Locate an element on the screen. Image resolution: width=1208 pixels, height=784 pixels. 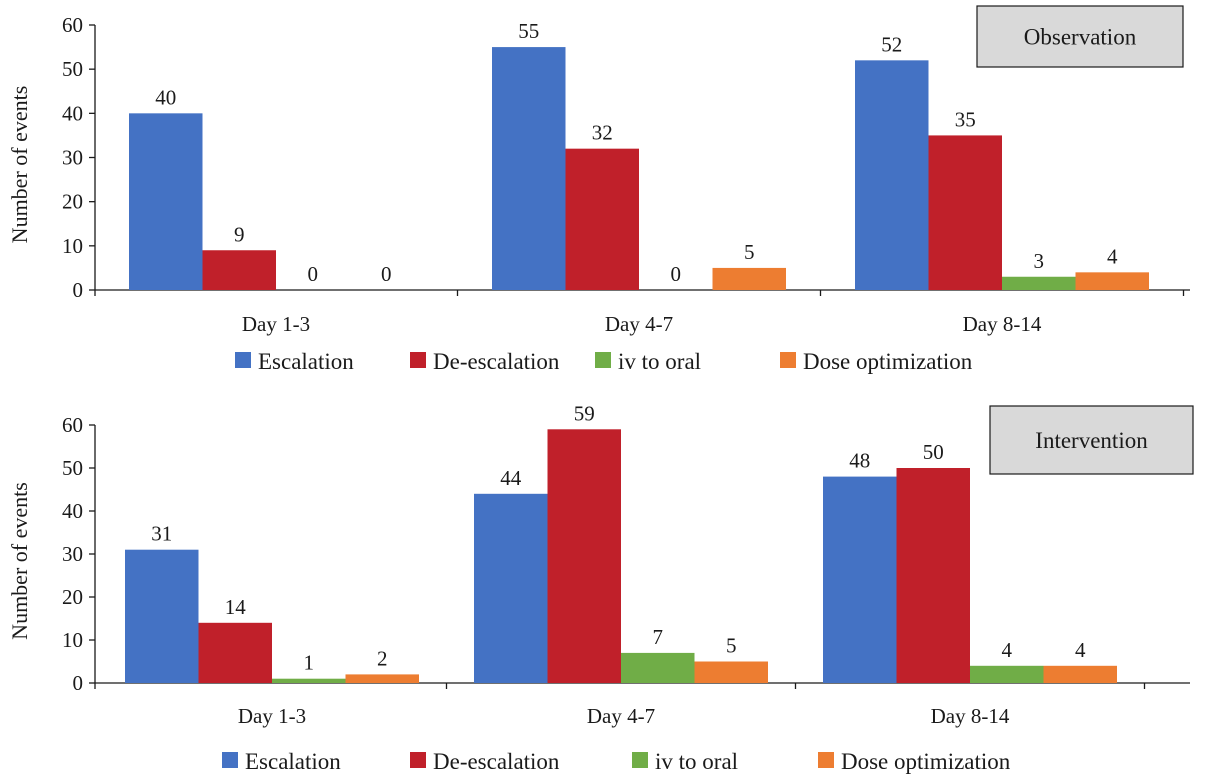
data-label-de-escalation-day-1-3: 9 is located at coordinates (239, 234).